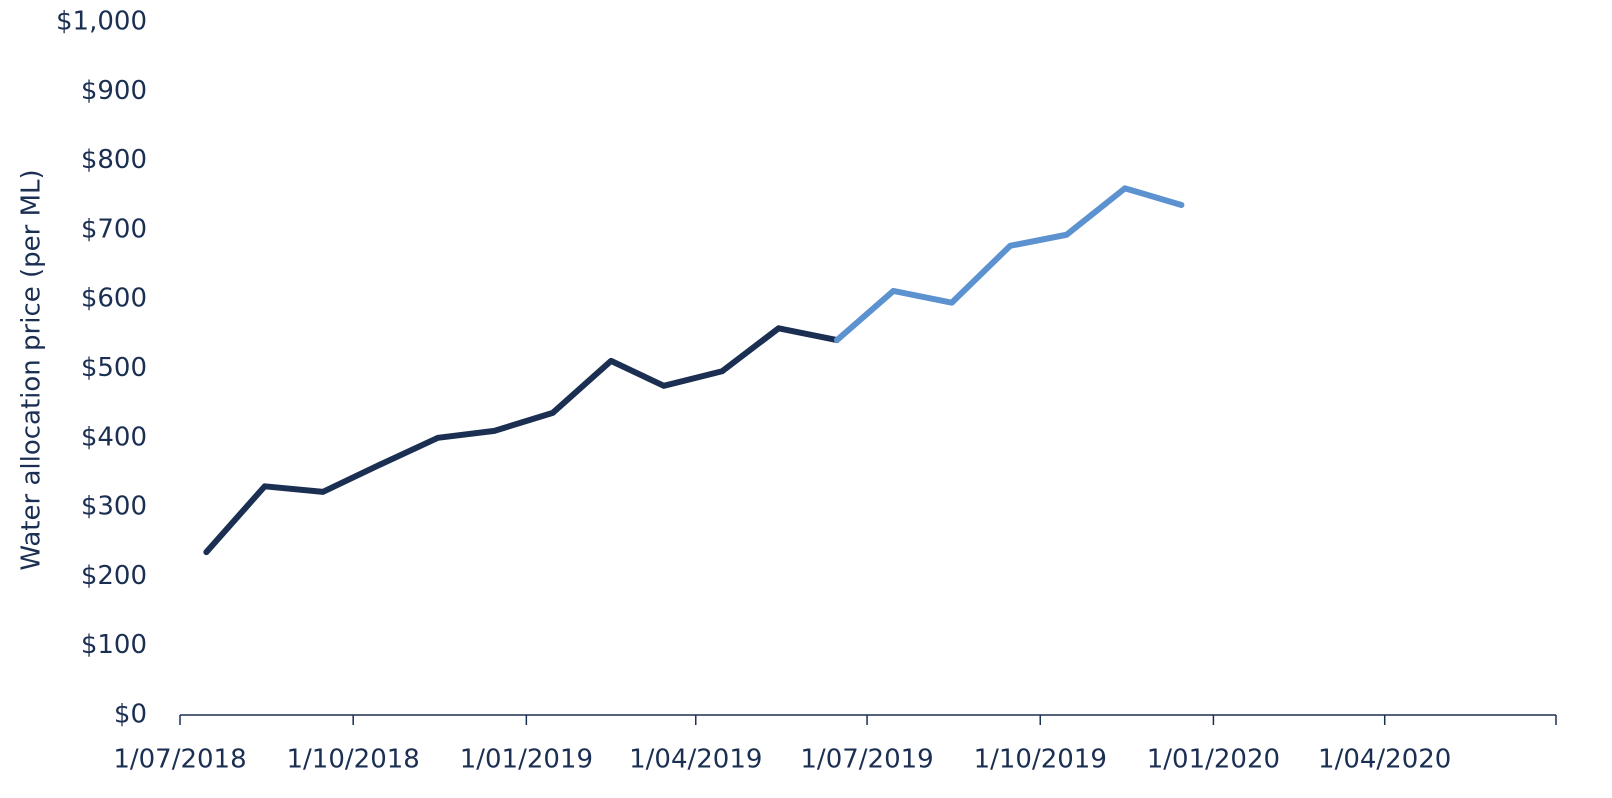  I want to click on y-tick-label: $400, so click(114, 437).